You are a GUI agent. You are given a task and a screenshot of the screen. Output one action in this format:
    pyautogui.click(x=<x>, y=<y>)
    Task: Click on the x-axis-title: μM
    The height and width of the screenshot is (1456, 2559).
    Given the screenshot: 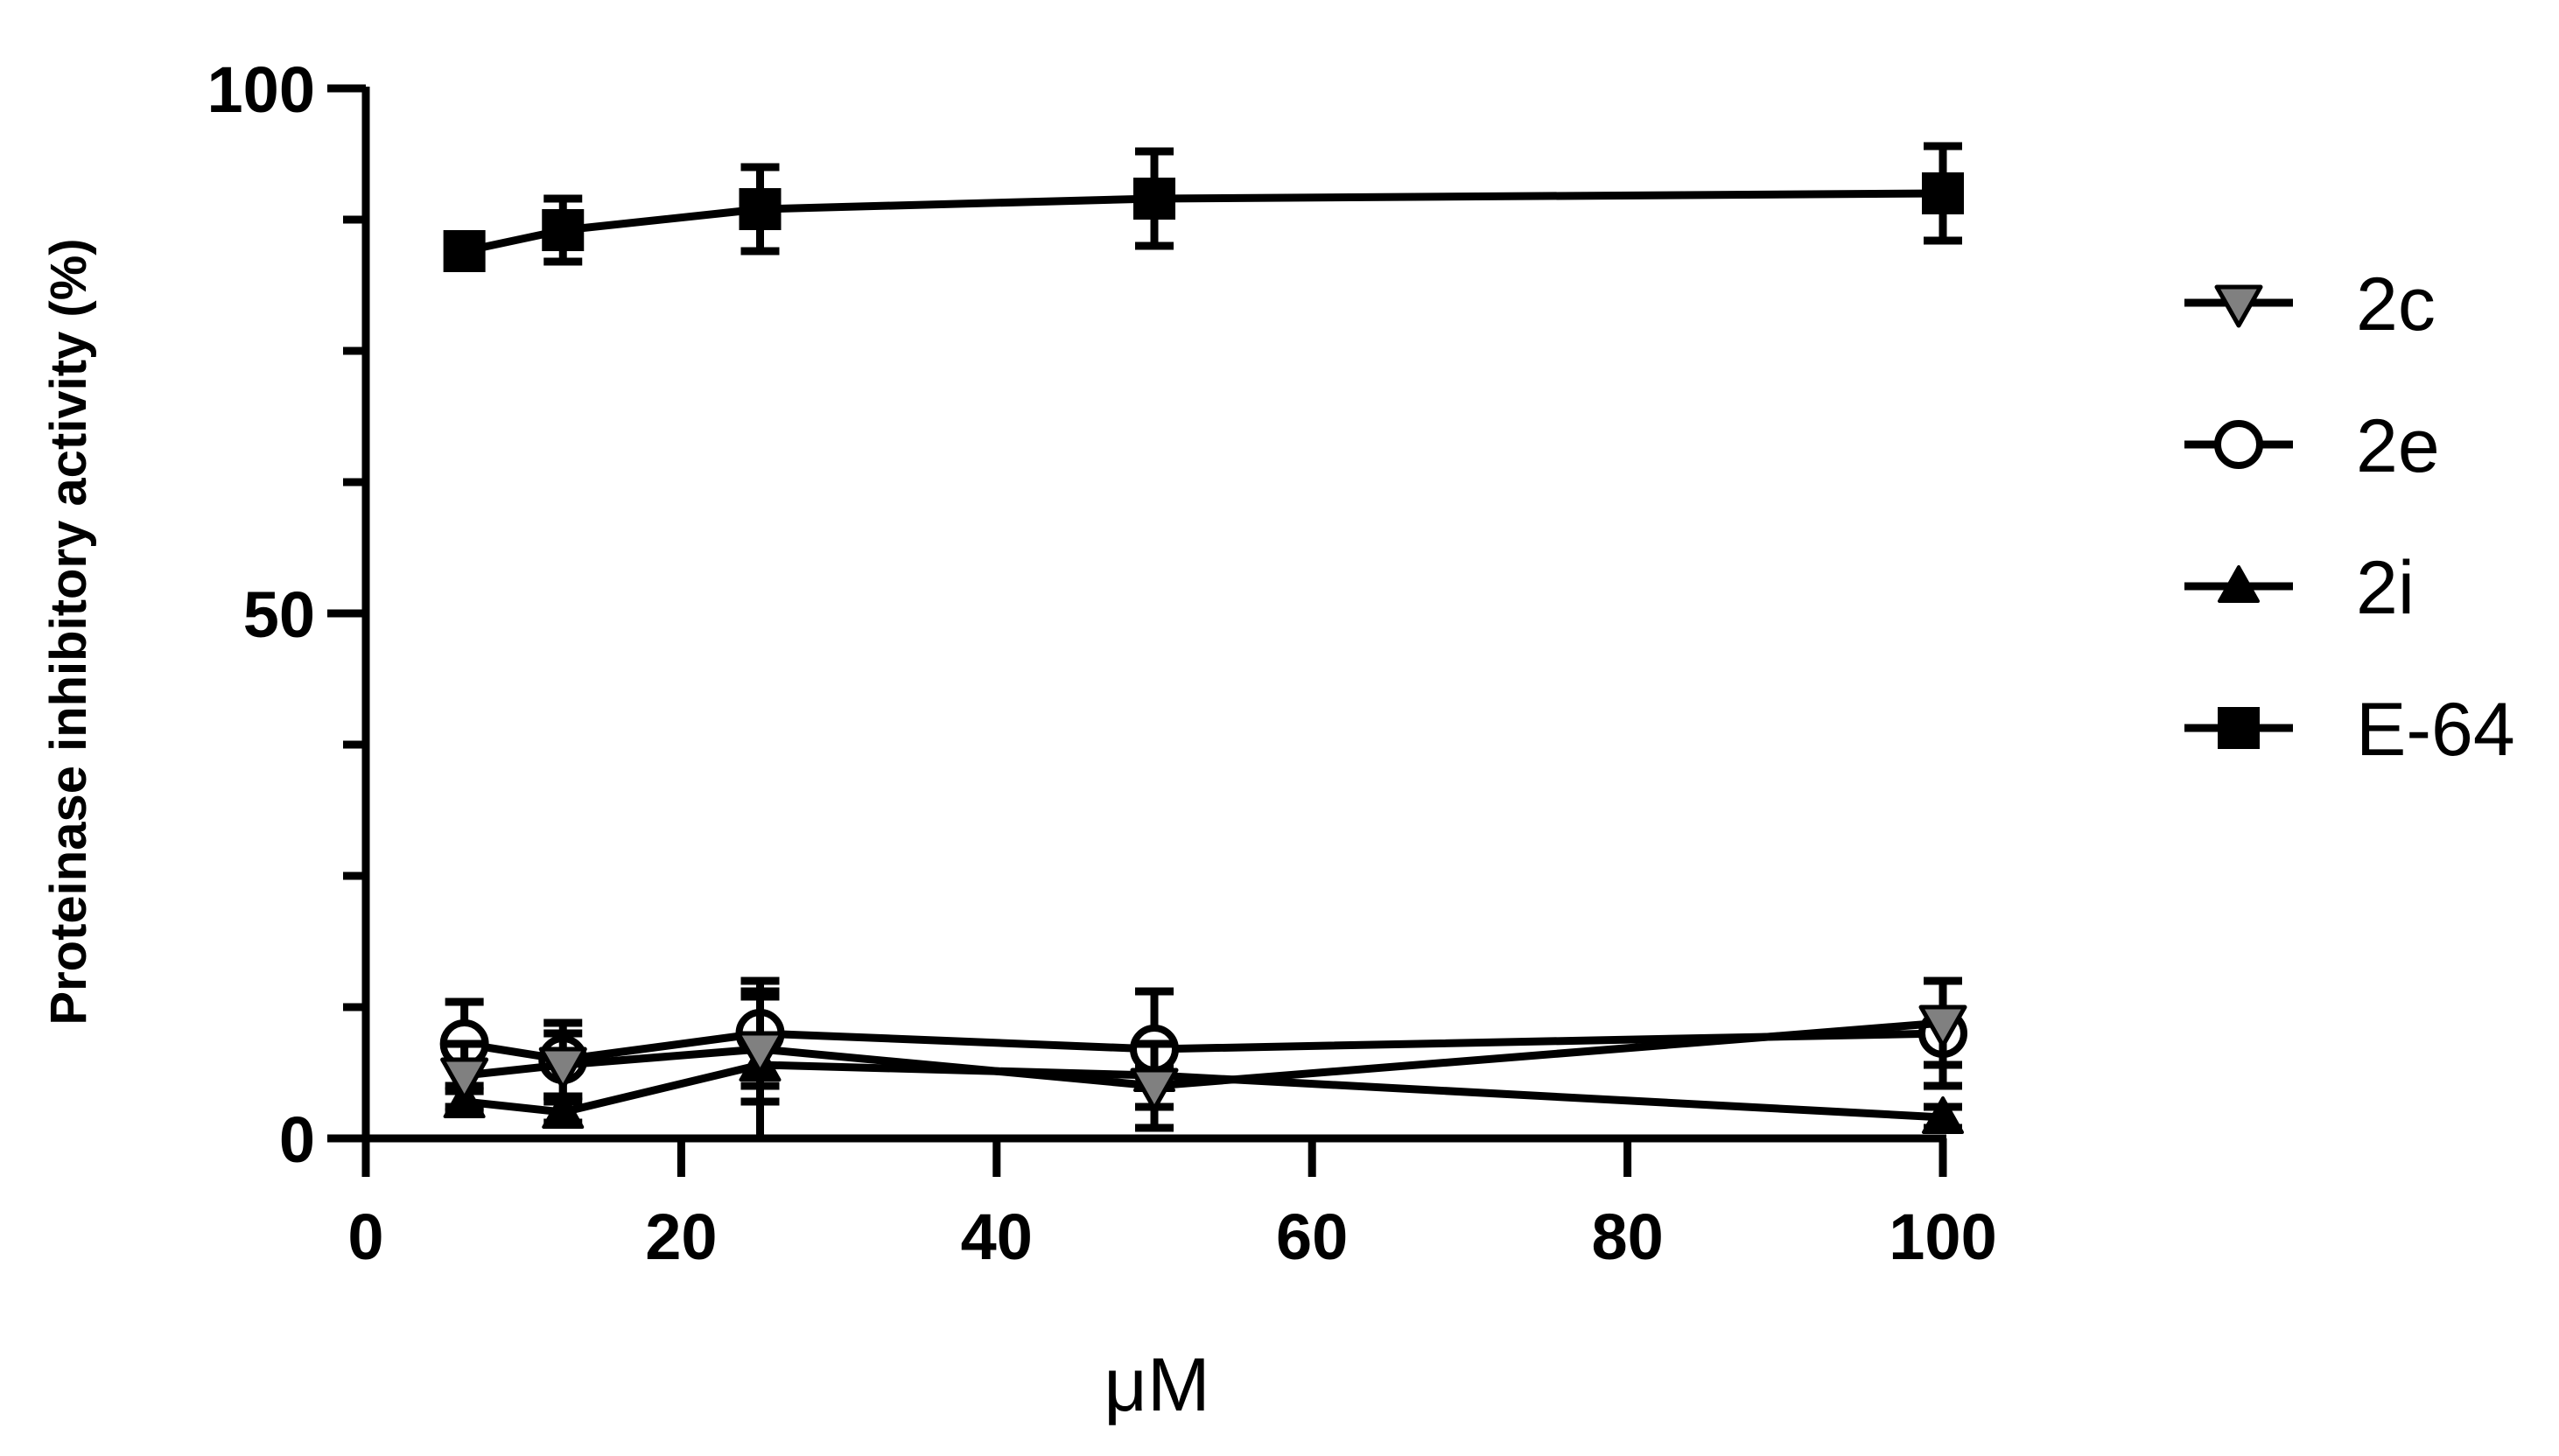 What is the action you would take?
    pyautogui.click(x=1156, y=1385)
    